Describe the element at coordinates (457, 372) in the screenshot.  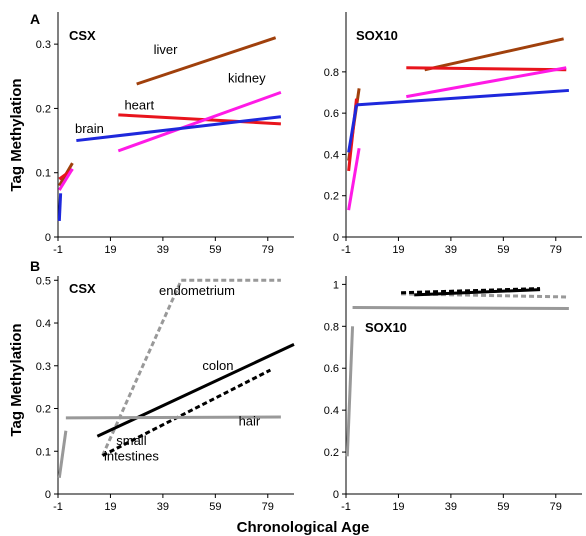
I see `panel-b-right-series` at that location.